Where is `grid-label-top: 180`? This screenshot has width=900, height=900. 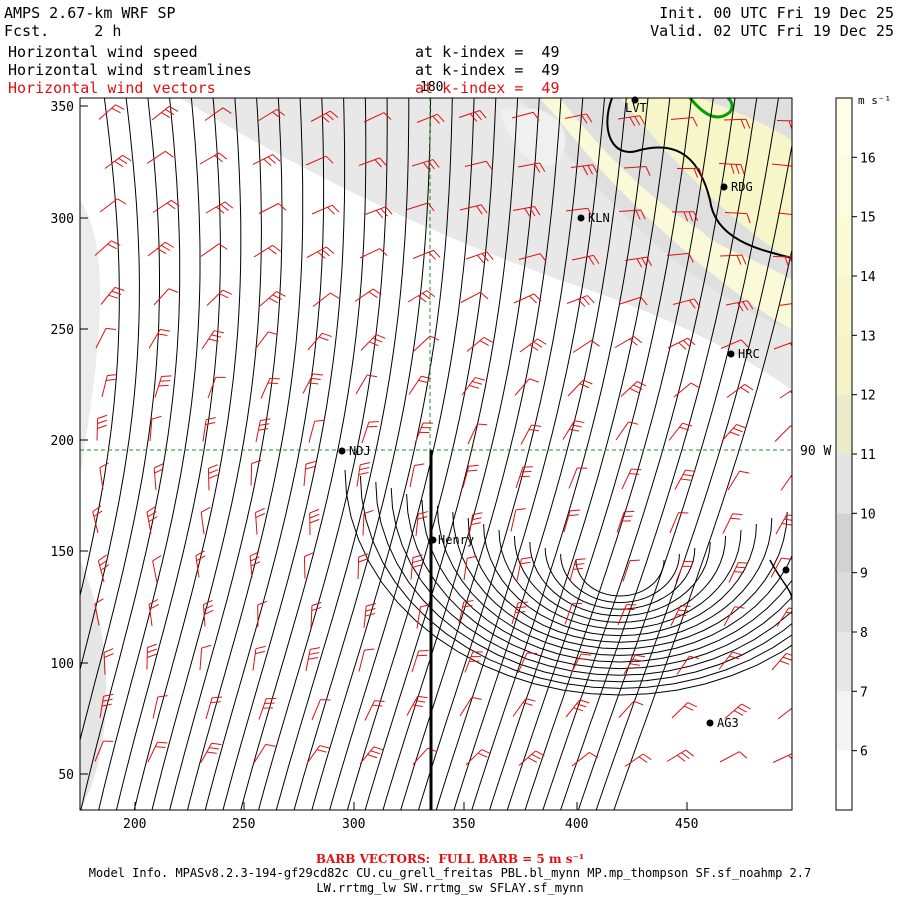
grid-label-top: 180 is located at coordinates (431, 87).